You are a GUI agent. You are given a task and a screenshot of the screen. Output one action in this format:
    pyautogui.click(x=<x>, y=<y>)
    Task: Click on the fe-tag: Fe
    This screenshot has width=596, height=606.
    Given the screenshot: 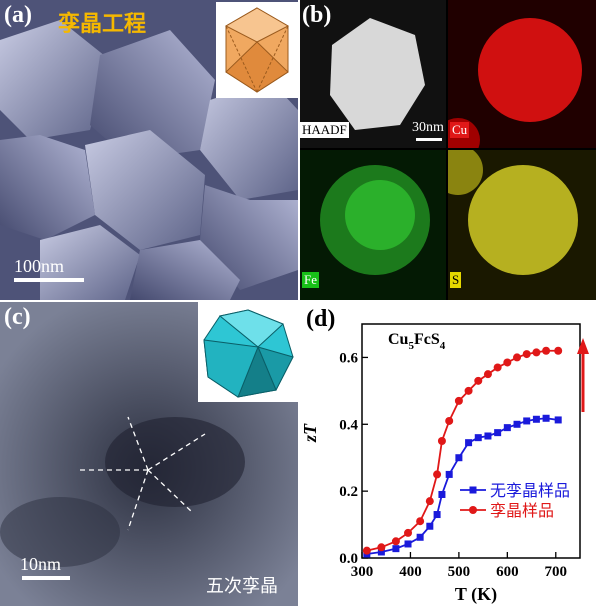 What is the action you would take?
    pyautogui.click(x=310, y=280)
    